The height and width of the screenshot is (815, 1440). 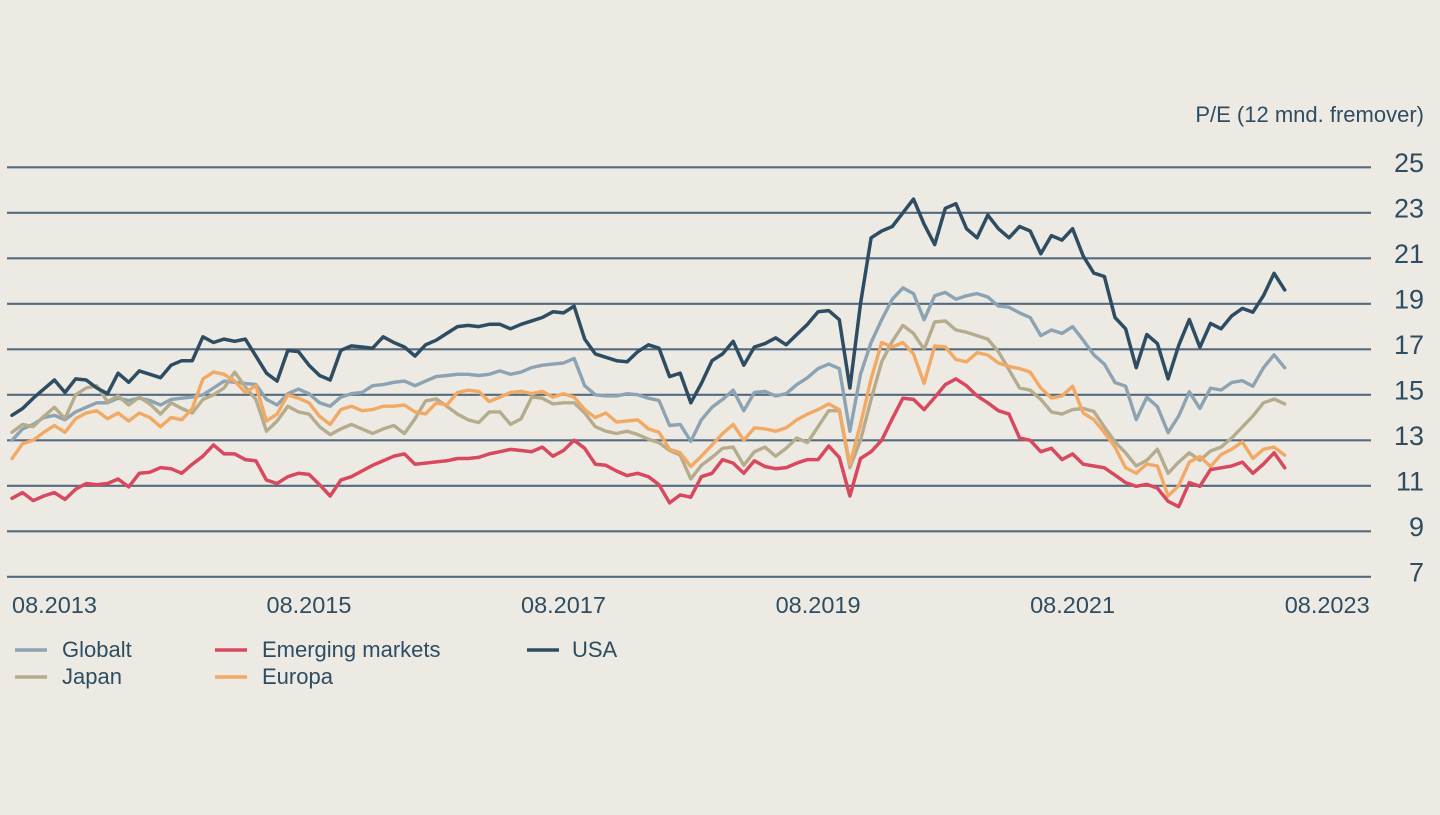 I want to click on svg-text: P/E (12 mnd. fremover), so click(x=1309, y=114).